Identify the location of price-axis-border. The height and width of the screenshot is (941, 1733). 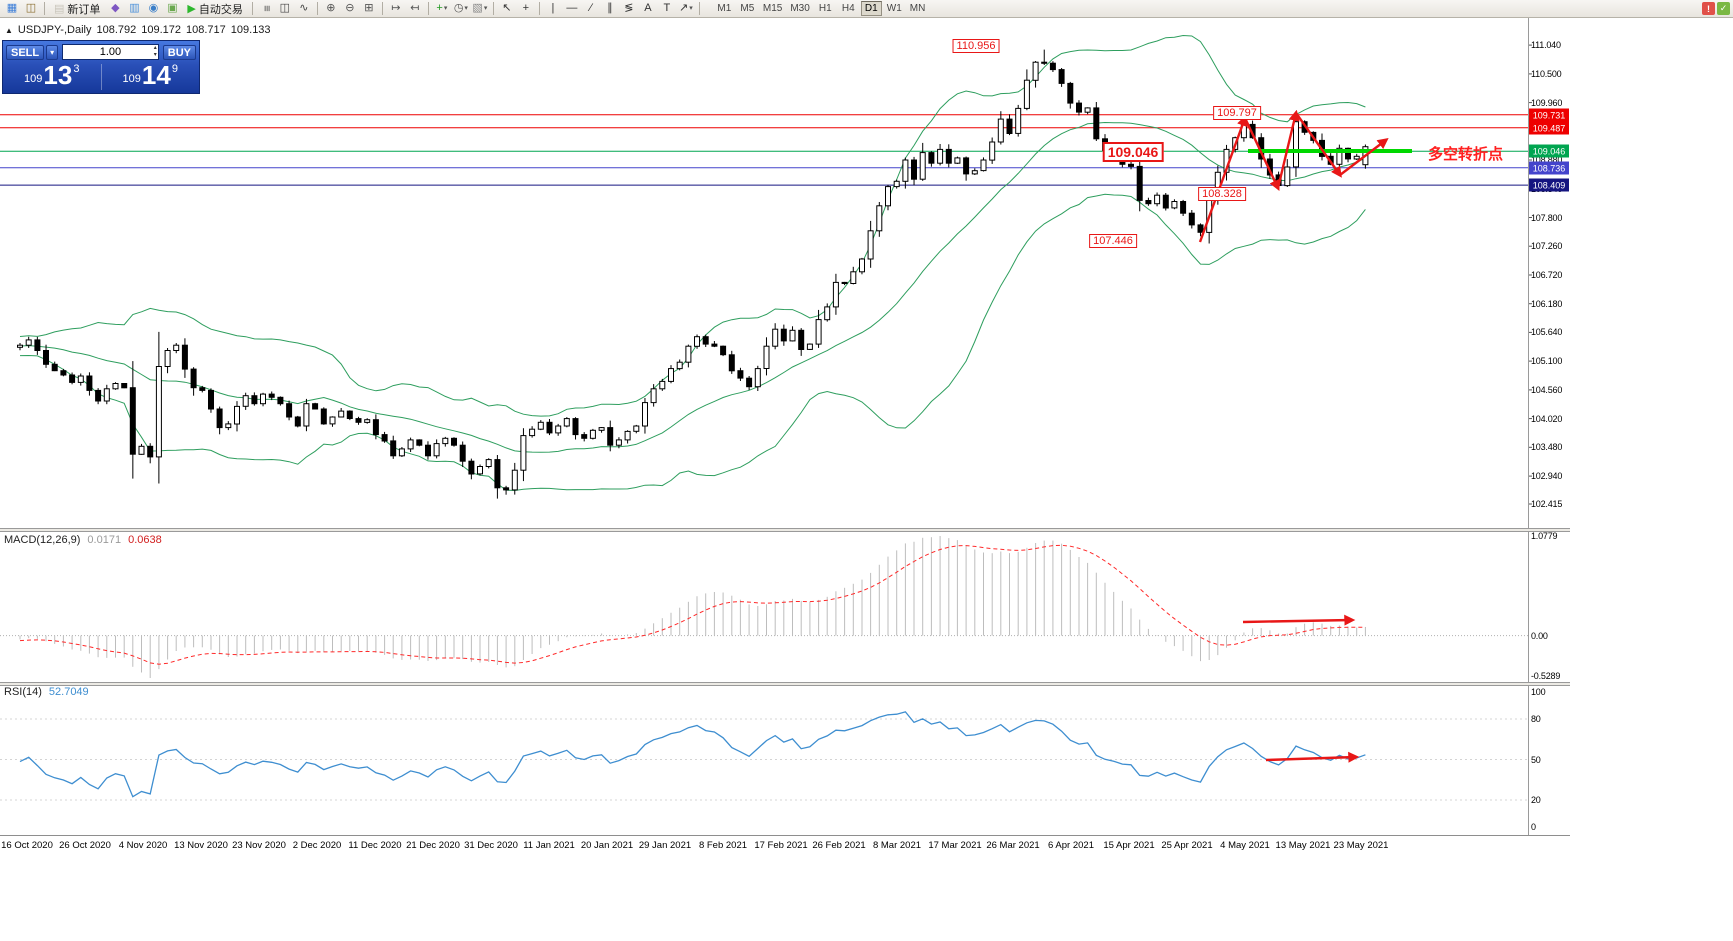
(1528, 426).